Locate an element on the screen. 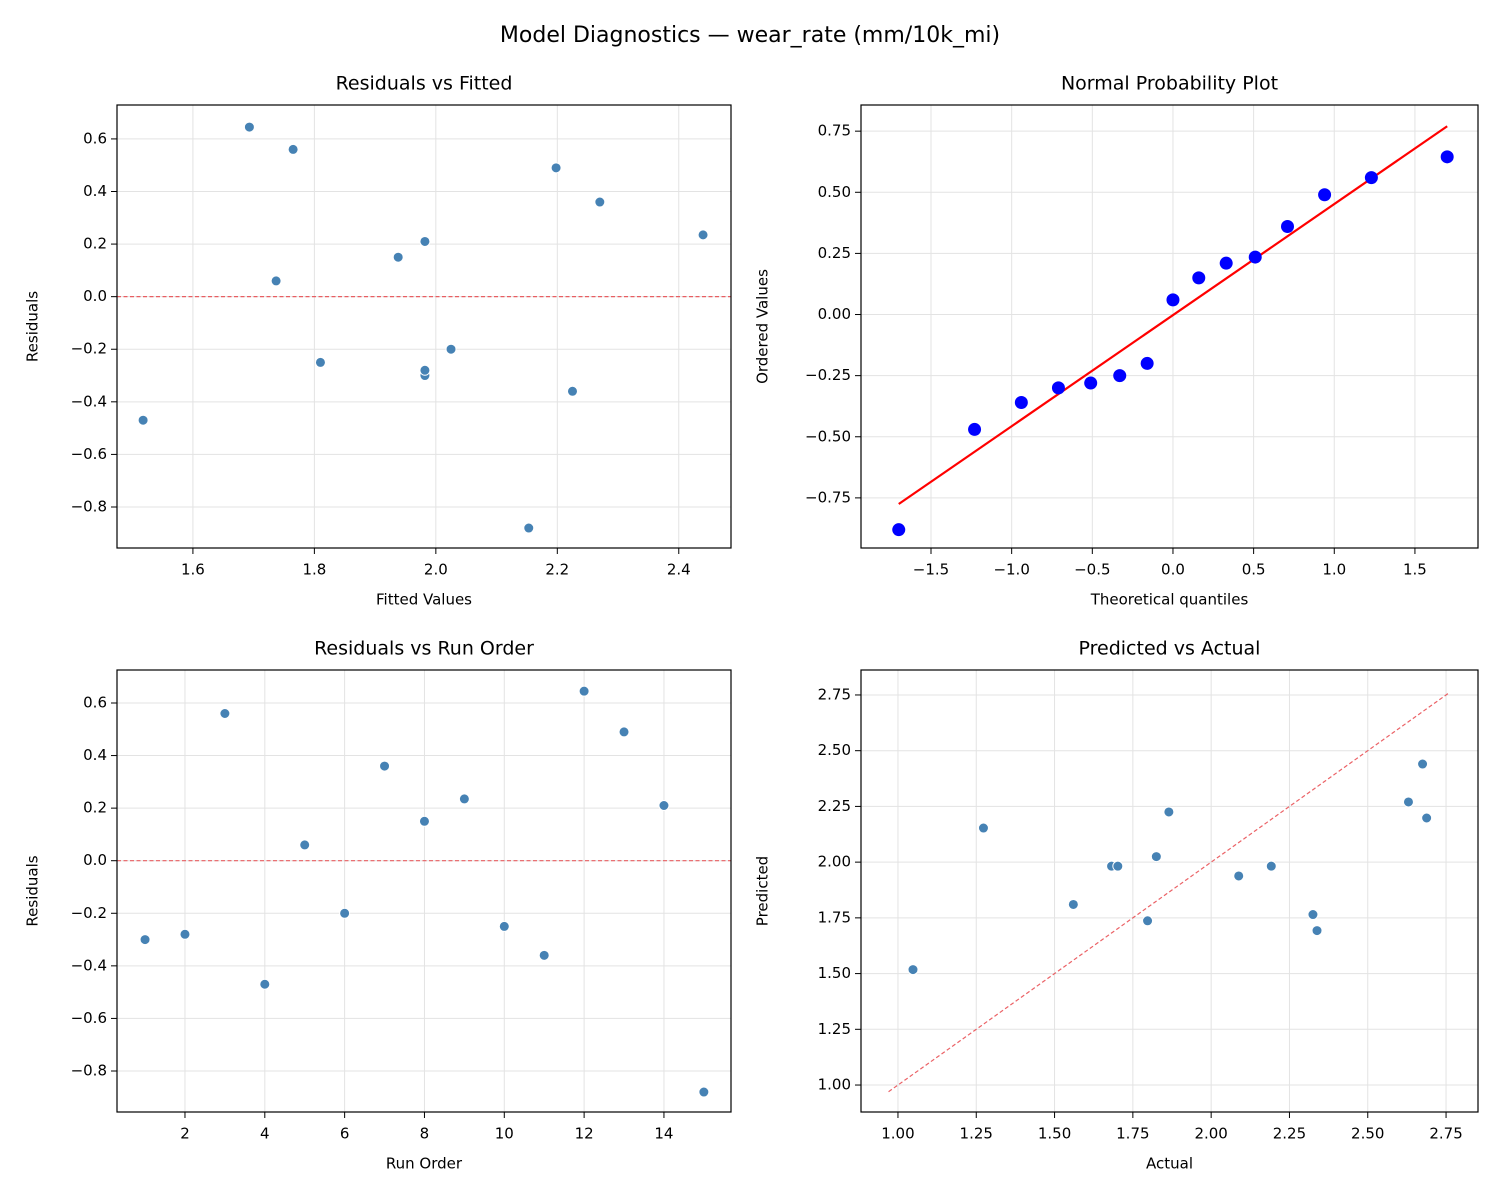 This screenshot has height=1200, width=1500. y-tick-label: 1.50 is located at coordinates (834, 973).